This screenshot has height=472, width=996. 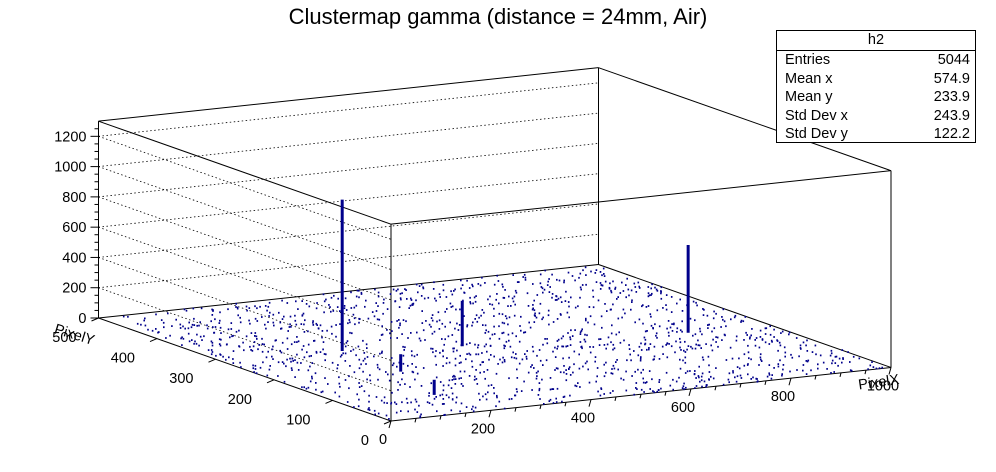 I want to click on y-tick, so click(x=212, y=360).